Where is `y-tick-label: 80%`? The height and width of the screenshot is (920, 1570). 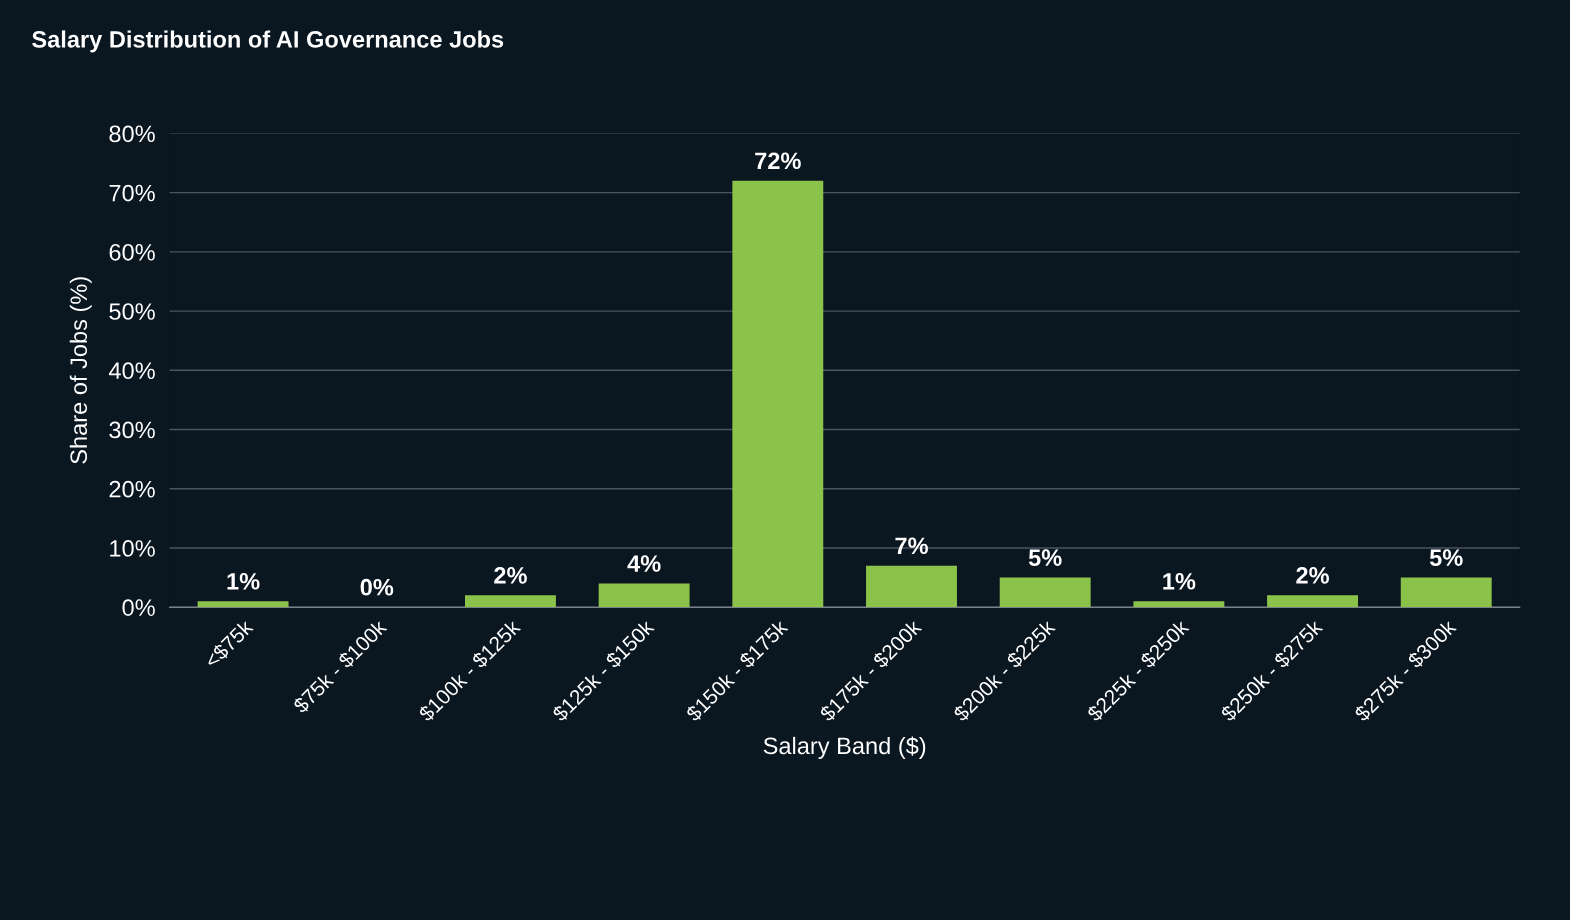
y-tick-label: 80% is located at coordinates (132, 134).